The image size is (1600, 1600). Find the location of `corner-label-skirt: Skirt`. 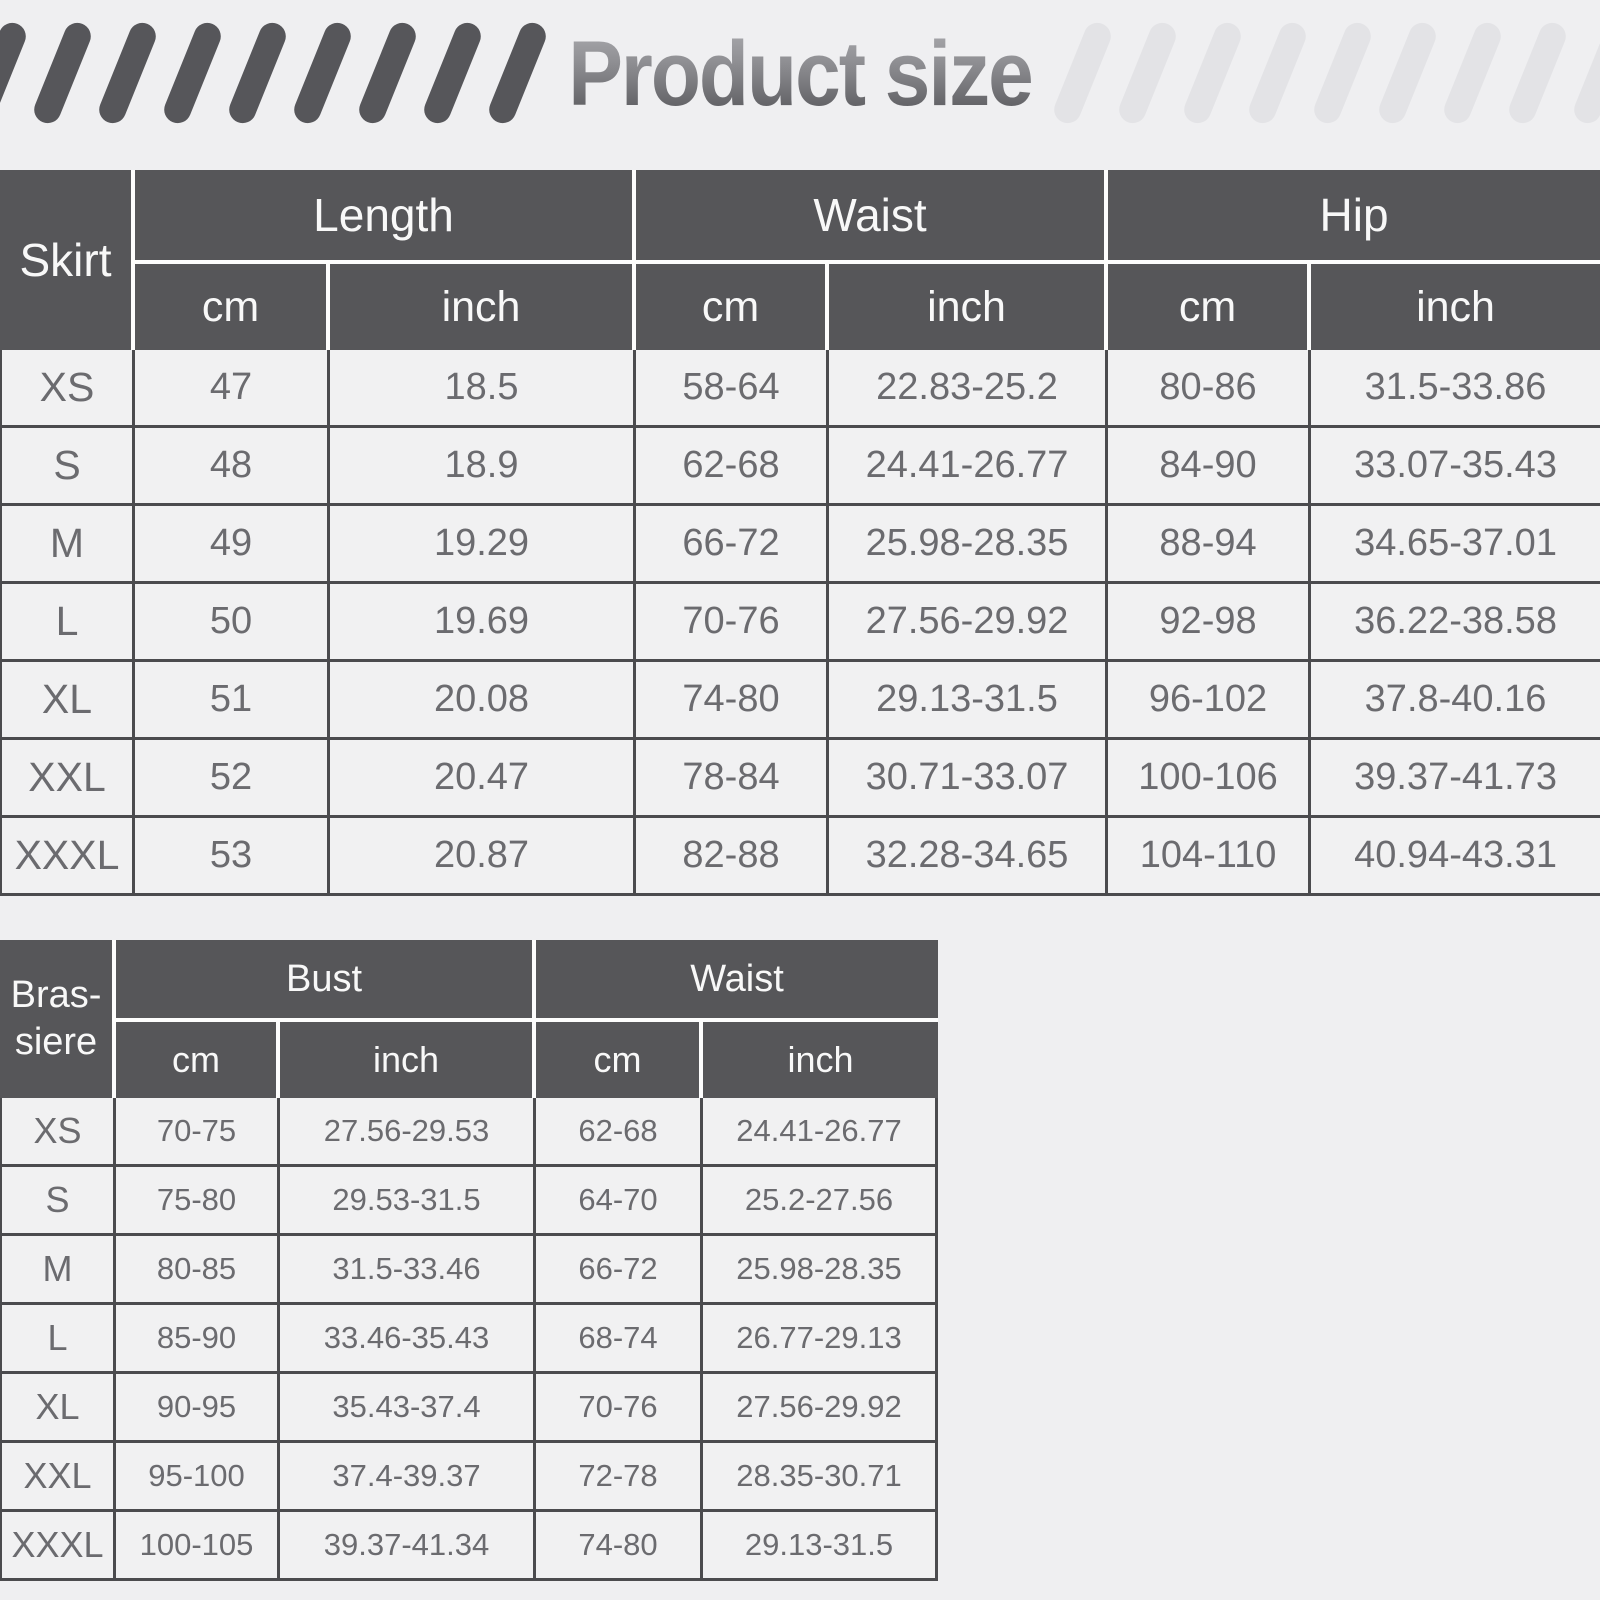

corner-label-skirt: Skirt is located at coordinates (67, 260).